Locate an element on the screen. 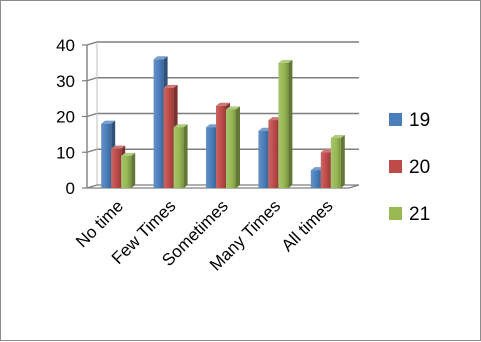 The image size is (481, 342). legend-label: 20 is located at coordinates (419, 167).